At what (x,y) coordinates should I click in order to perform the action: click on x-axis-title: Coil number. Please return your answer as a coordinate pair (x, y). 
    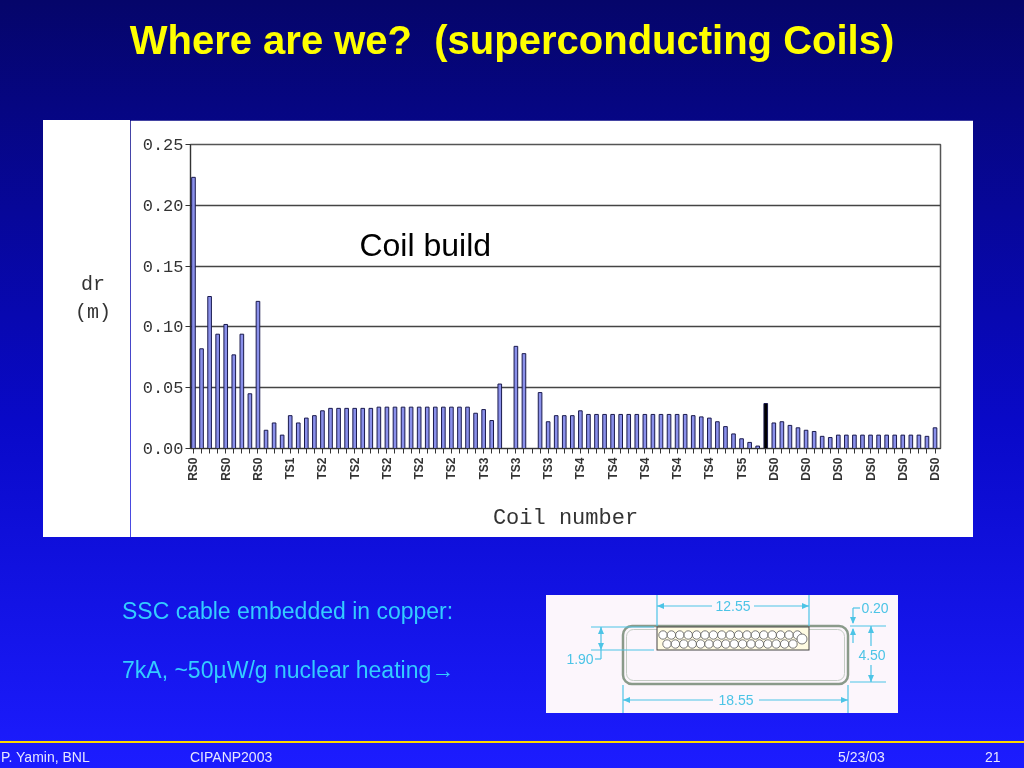
    Looking at the image, I should click on (565, 518).